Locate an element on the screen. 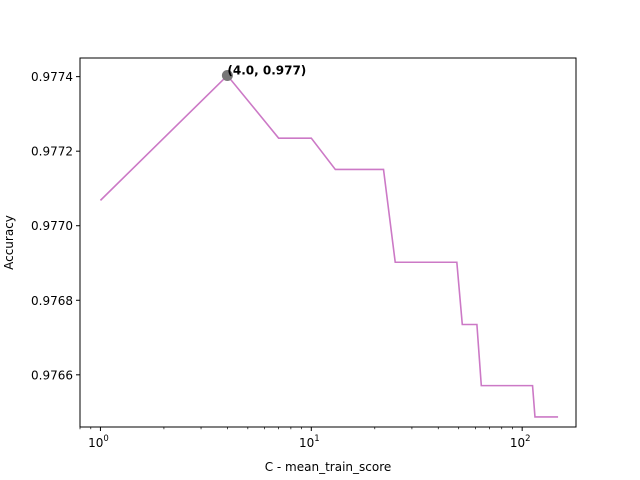  y-tick-label-1: 0.9768 is located at coordinates (52, 301).